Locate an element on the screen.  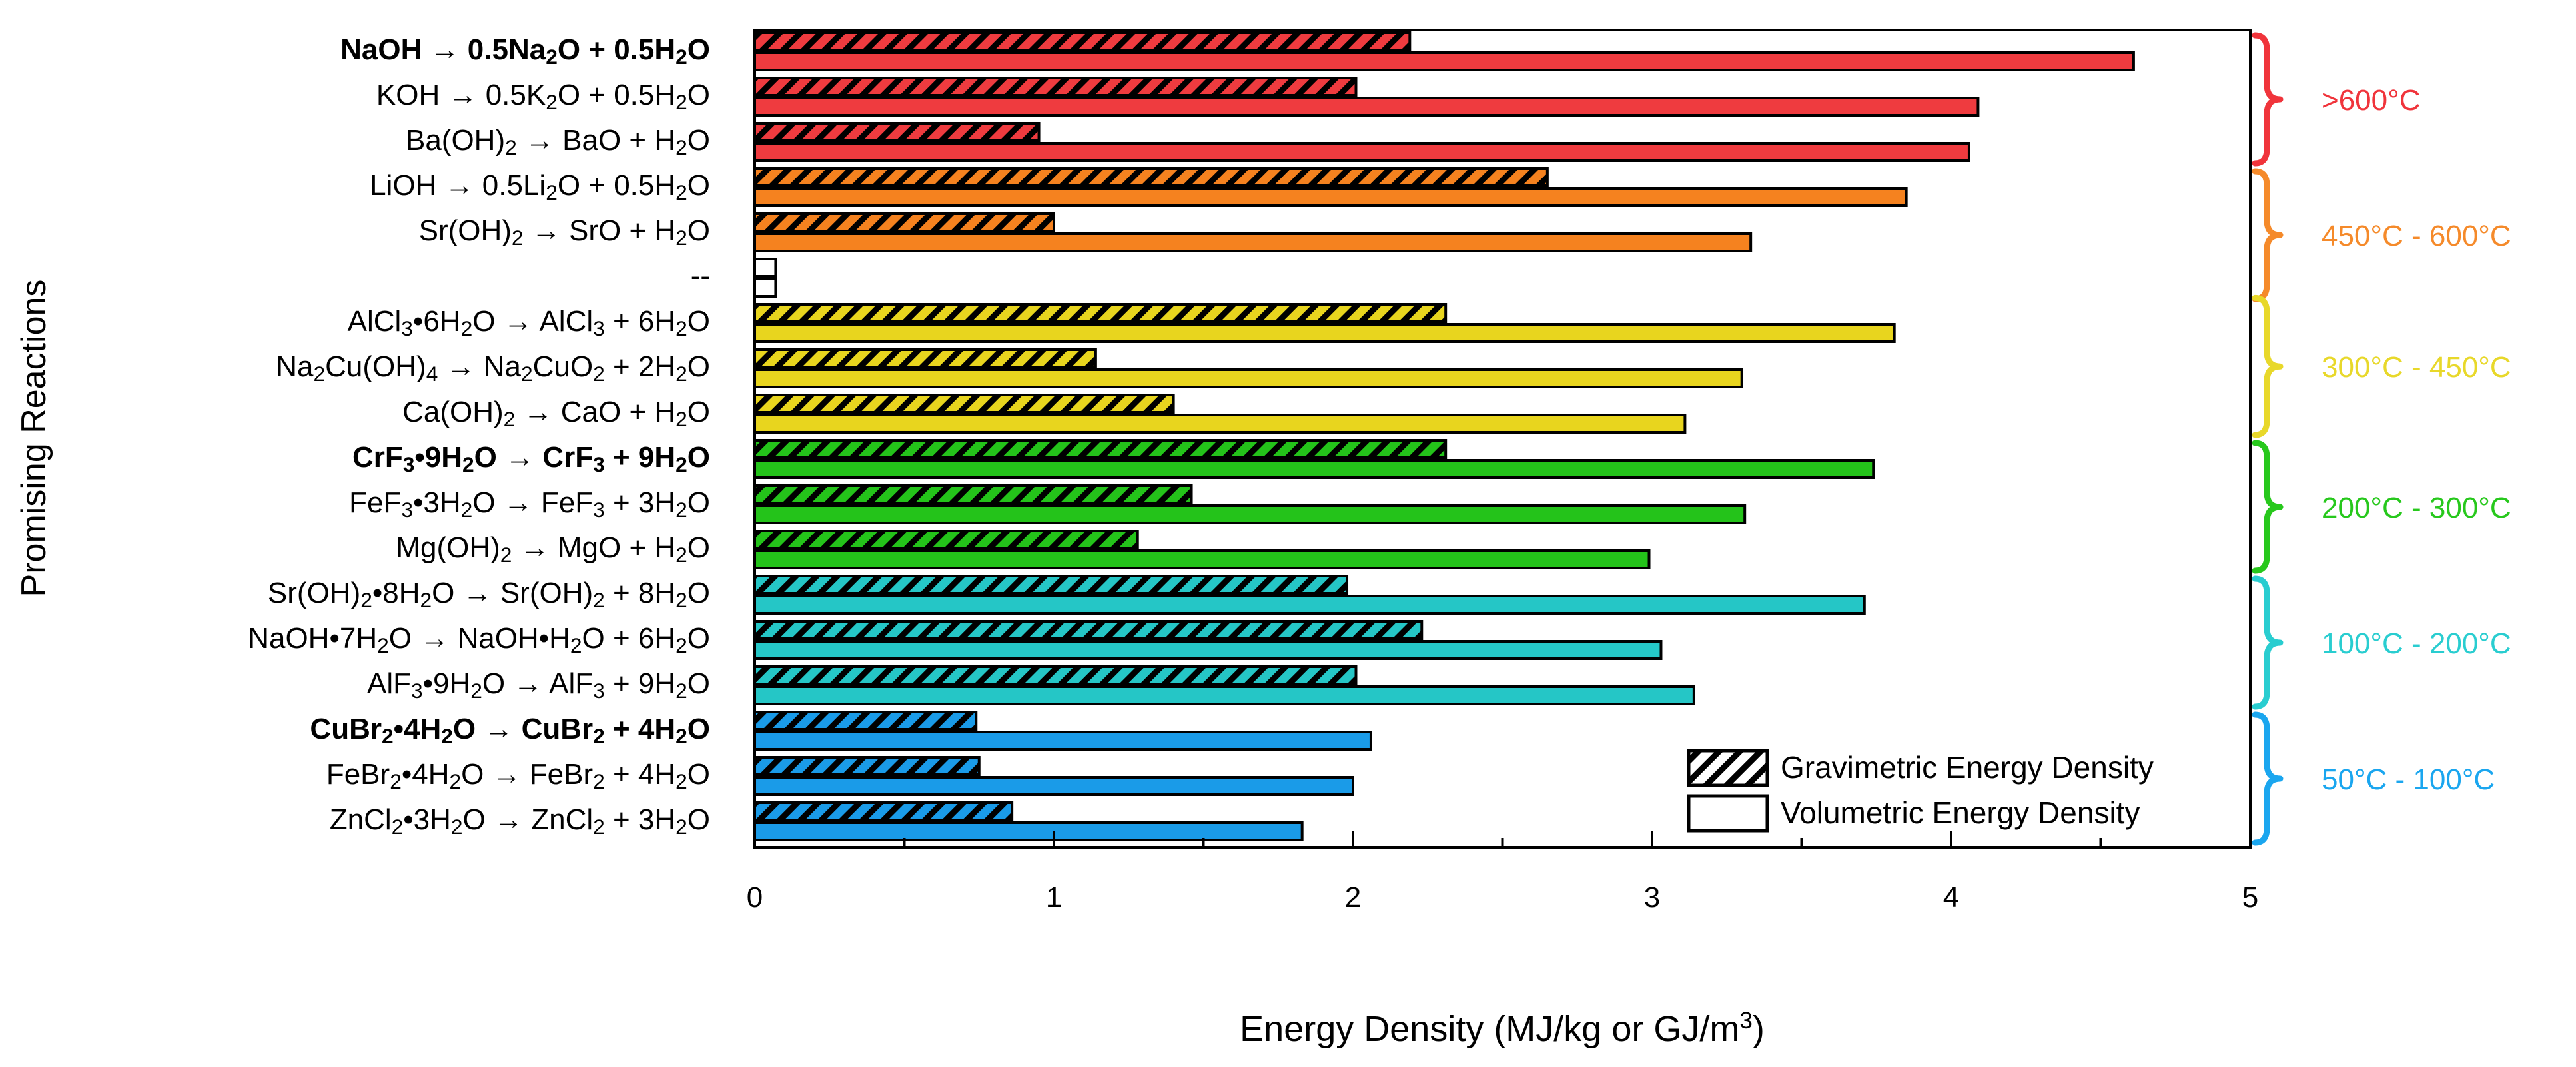
temperature-range-label: 200°C - 300°C is located at coordinates (2417, 508).